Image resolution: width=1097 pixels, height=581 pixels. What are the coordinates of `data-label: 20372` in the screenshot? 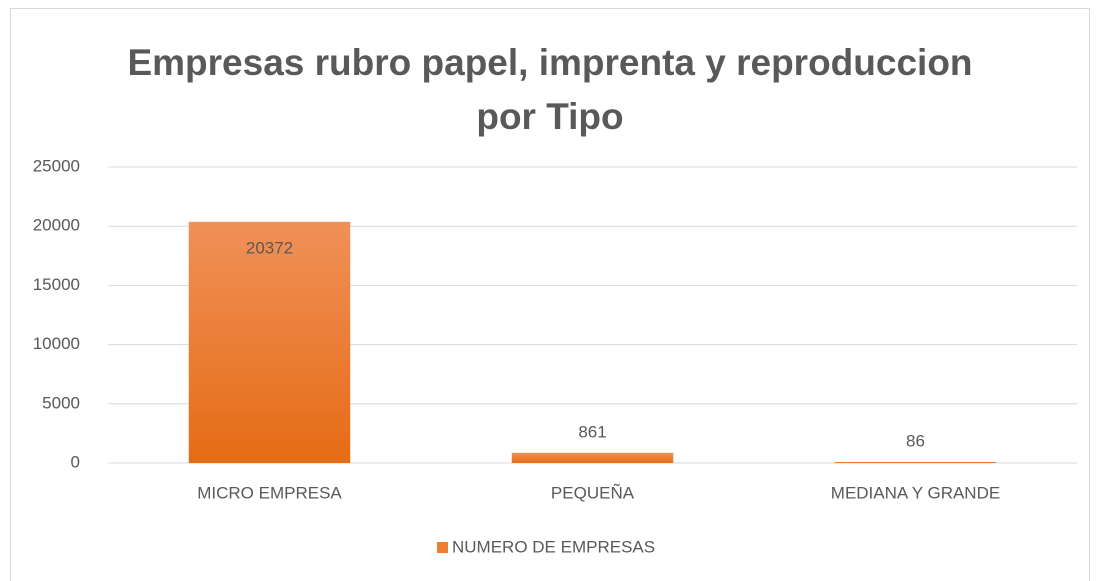 It's located at (269, 247).